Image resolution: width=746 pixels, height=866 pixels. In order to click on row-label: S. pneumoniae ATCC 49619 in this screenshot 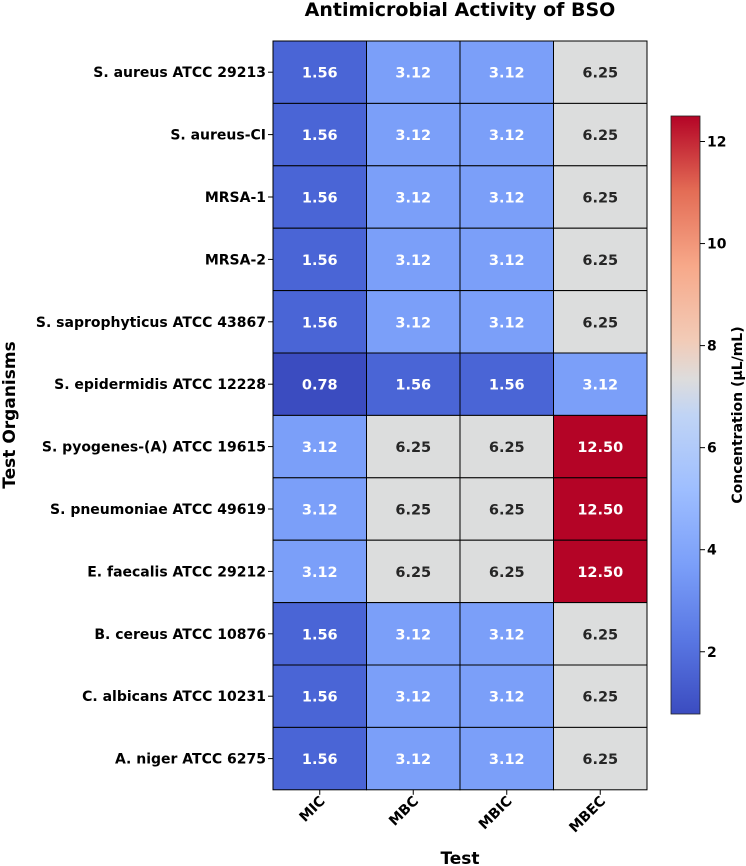, I will do `click(158, 510)`.